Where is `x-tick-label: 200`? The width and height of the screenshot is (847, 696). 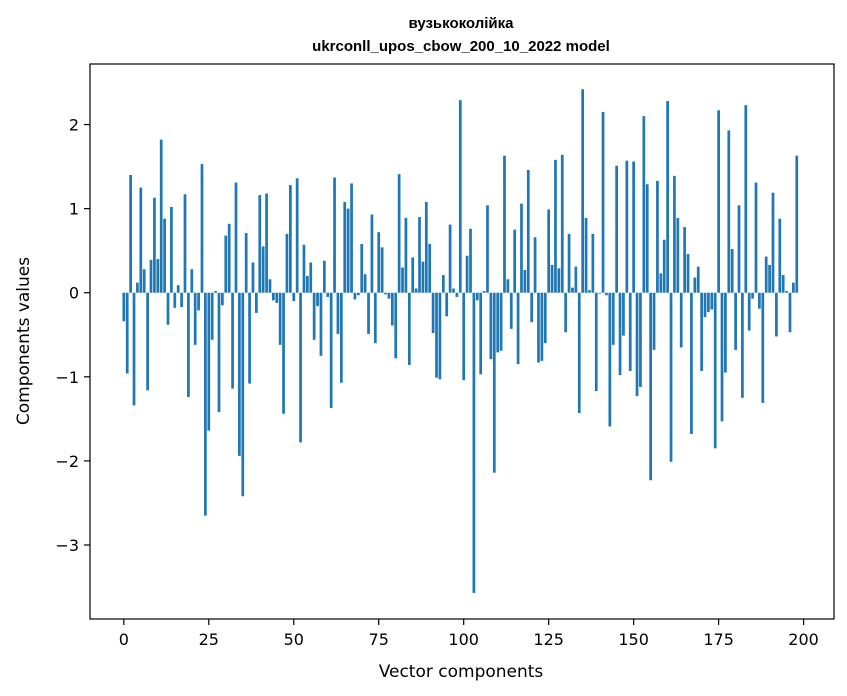
x-tick-label: 200 is located at coordinates (803, 639).